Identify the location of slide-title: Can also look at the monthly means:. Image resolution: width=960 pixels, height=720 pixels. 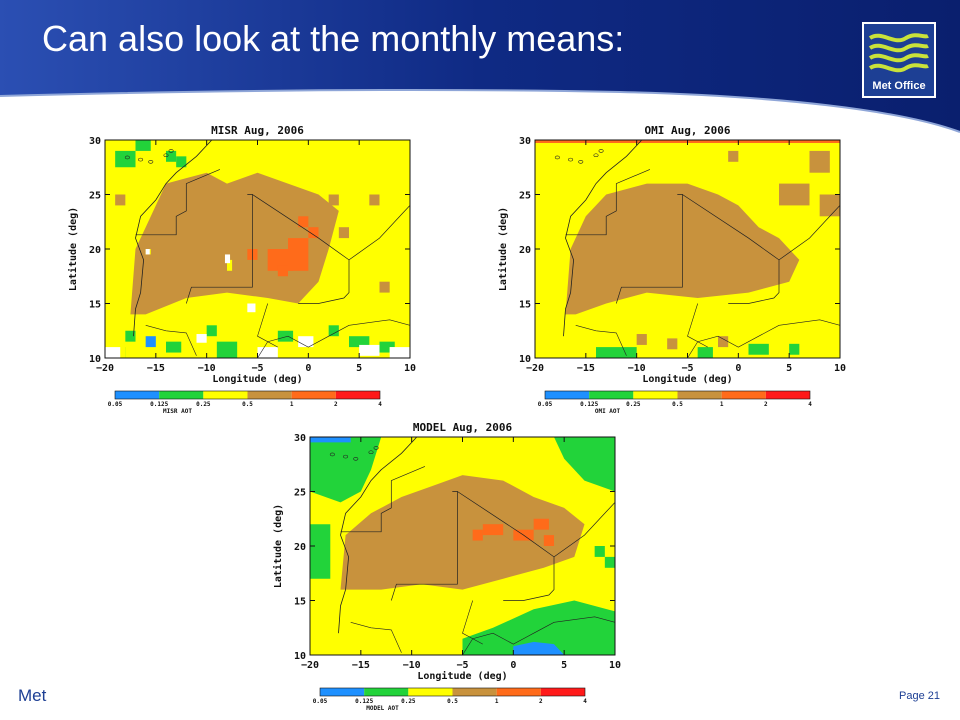
(333, 38).